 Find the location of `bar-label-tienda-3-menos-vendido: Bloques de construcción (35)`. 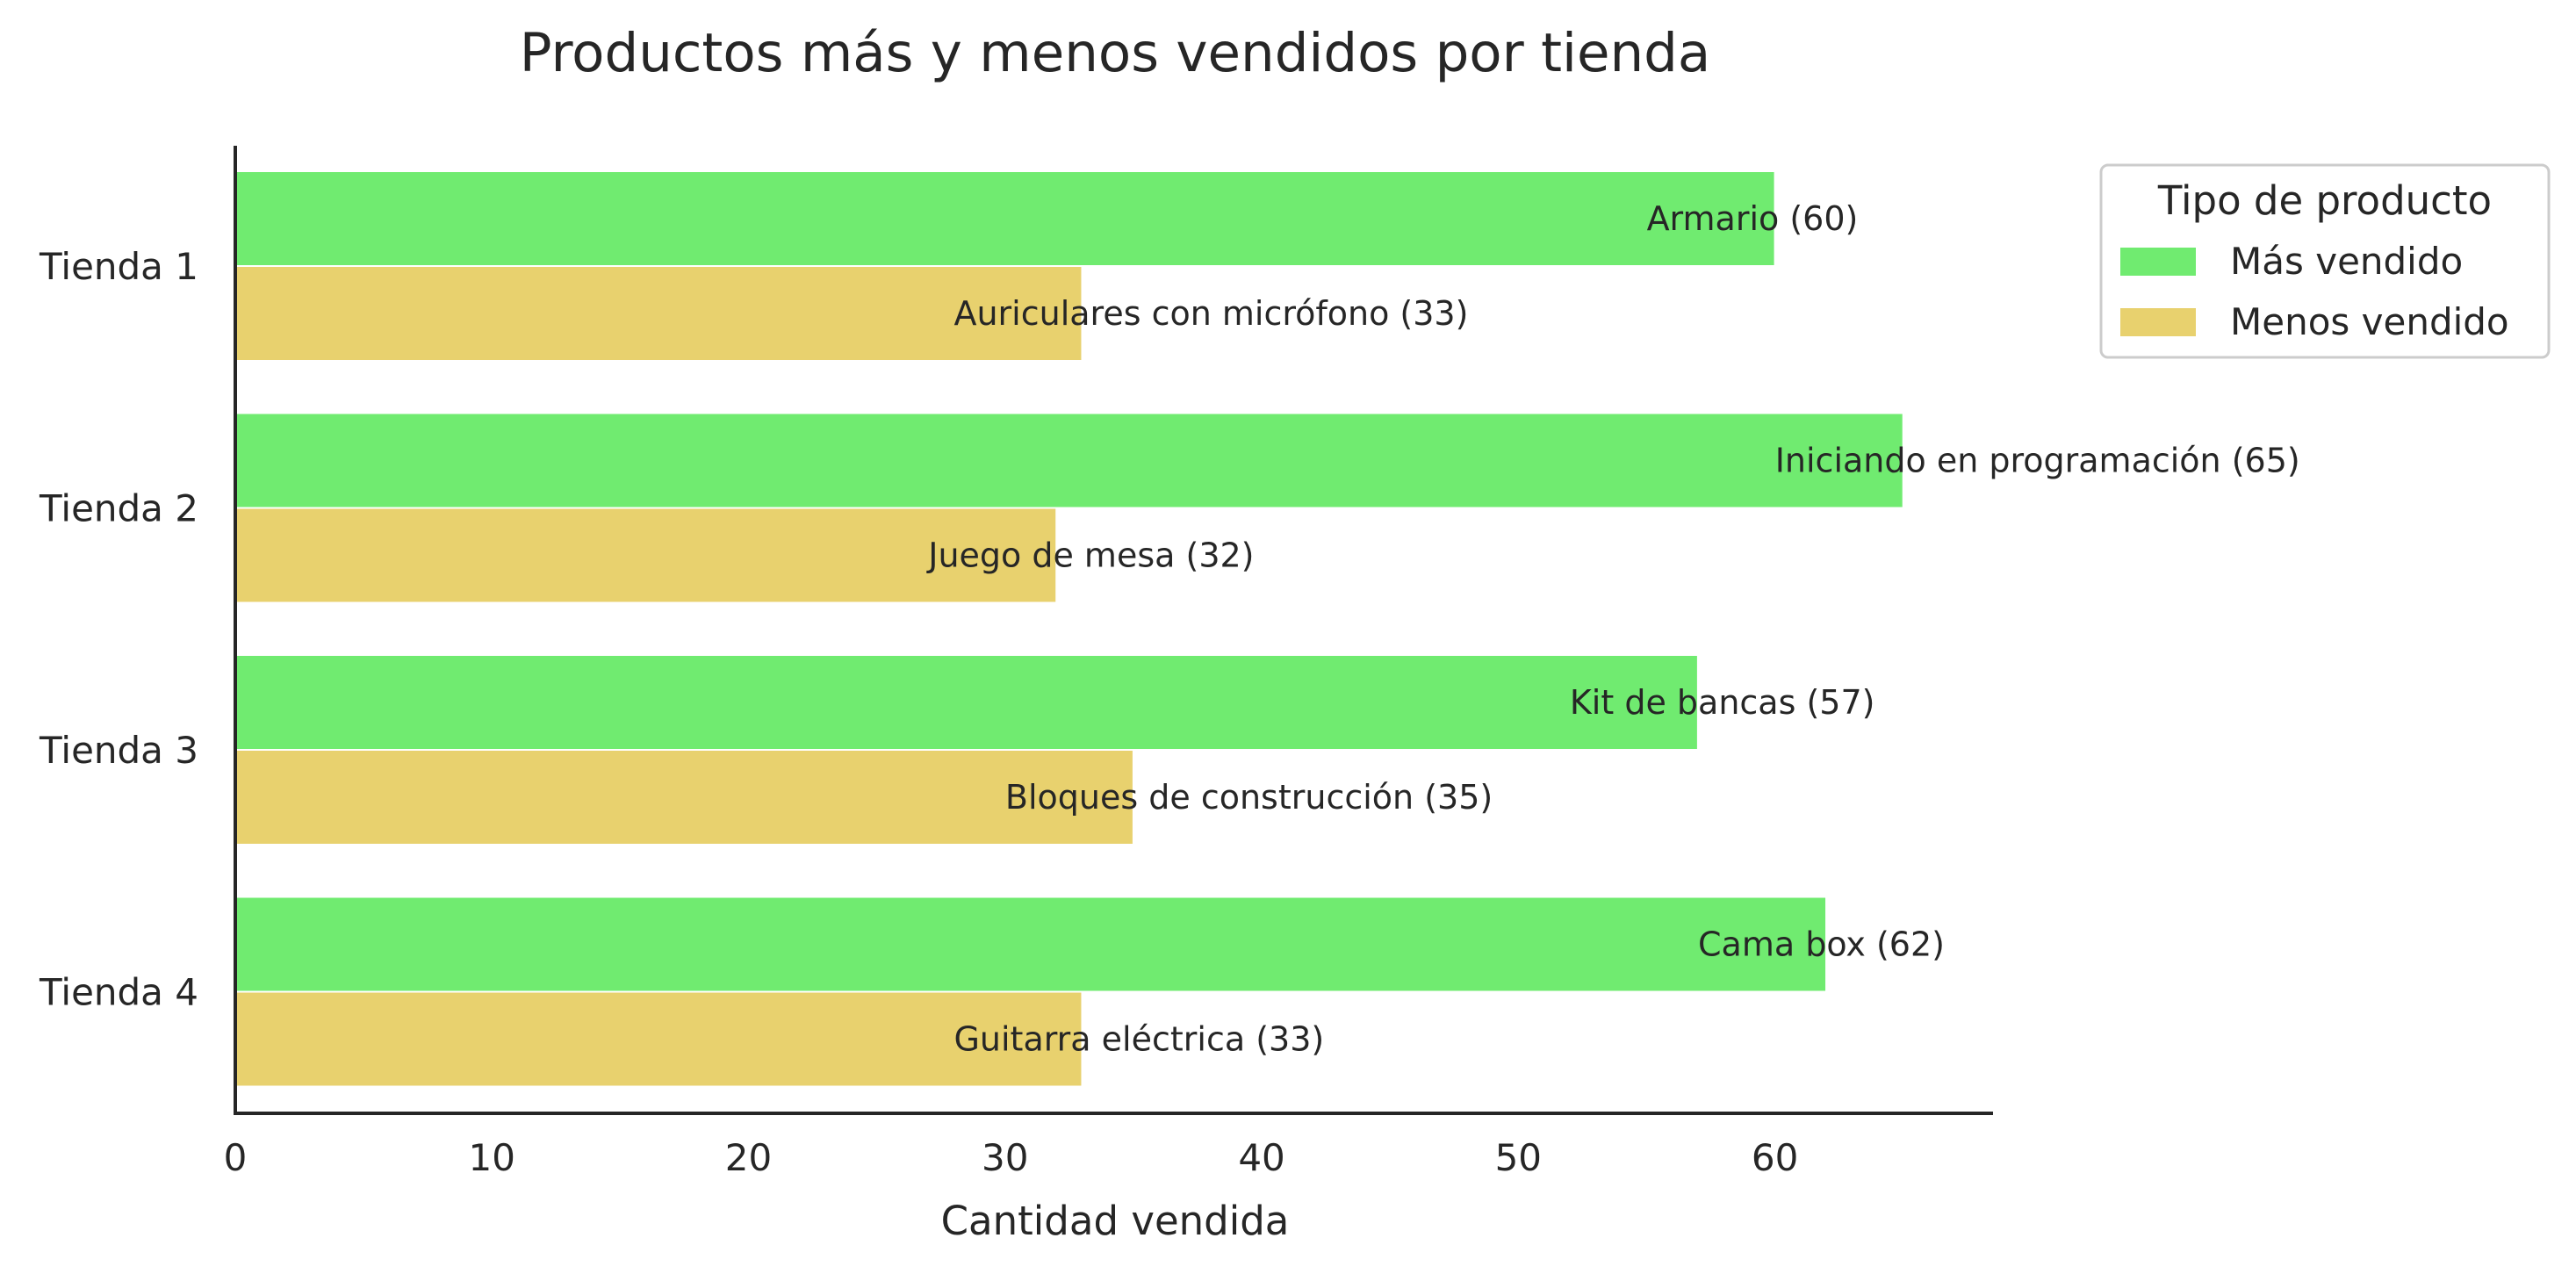

bar-label-tienda-3-menos-vendido: Bloques de construcción (35) is located at coordinates (1249, 797).